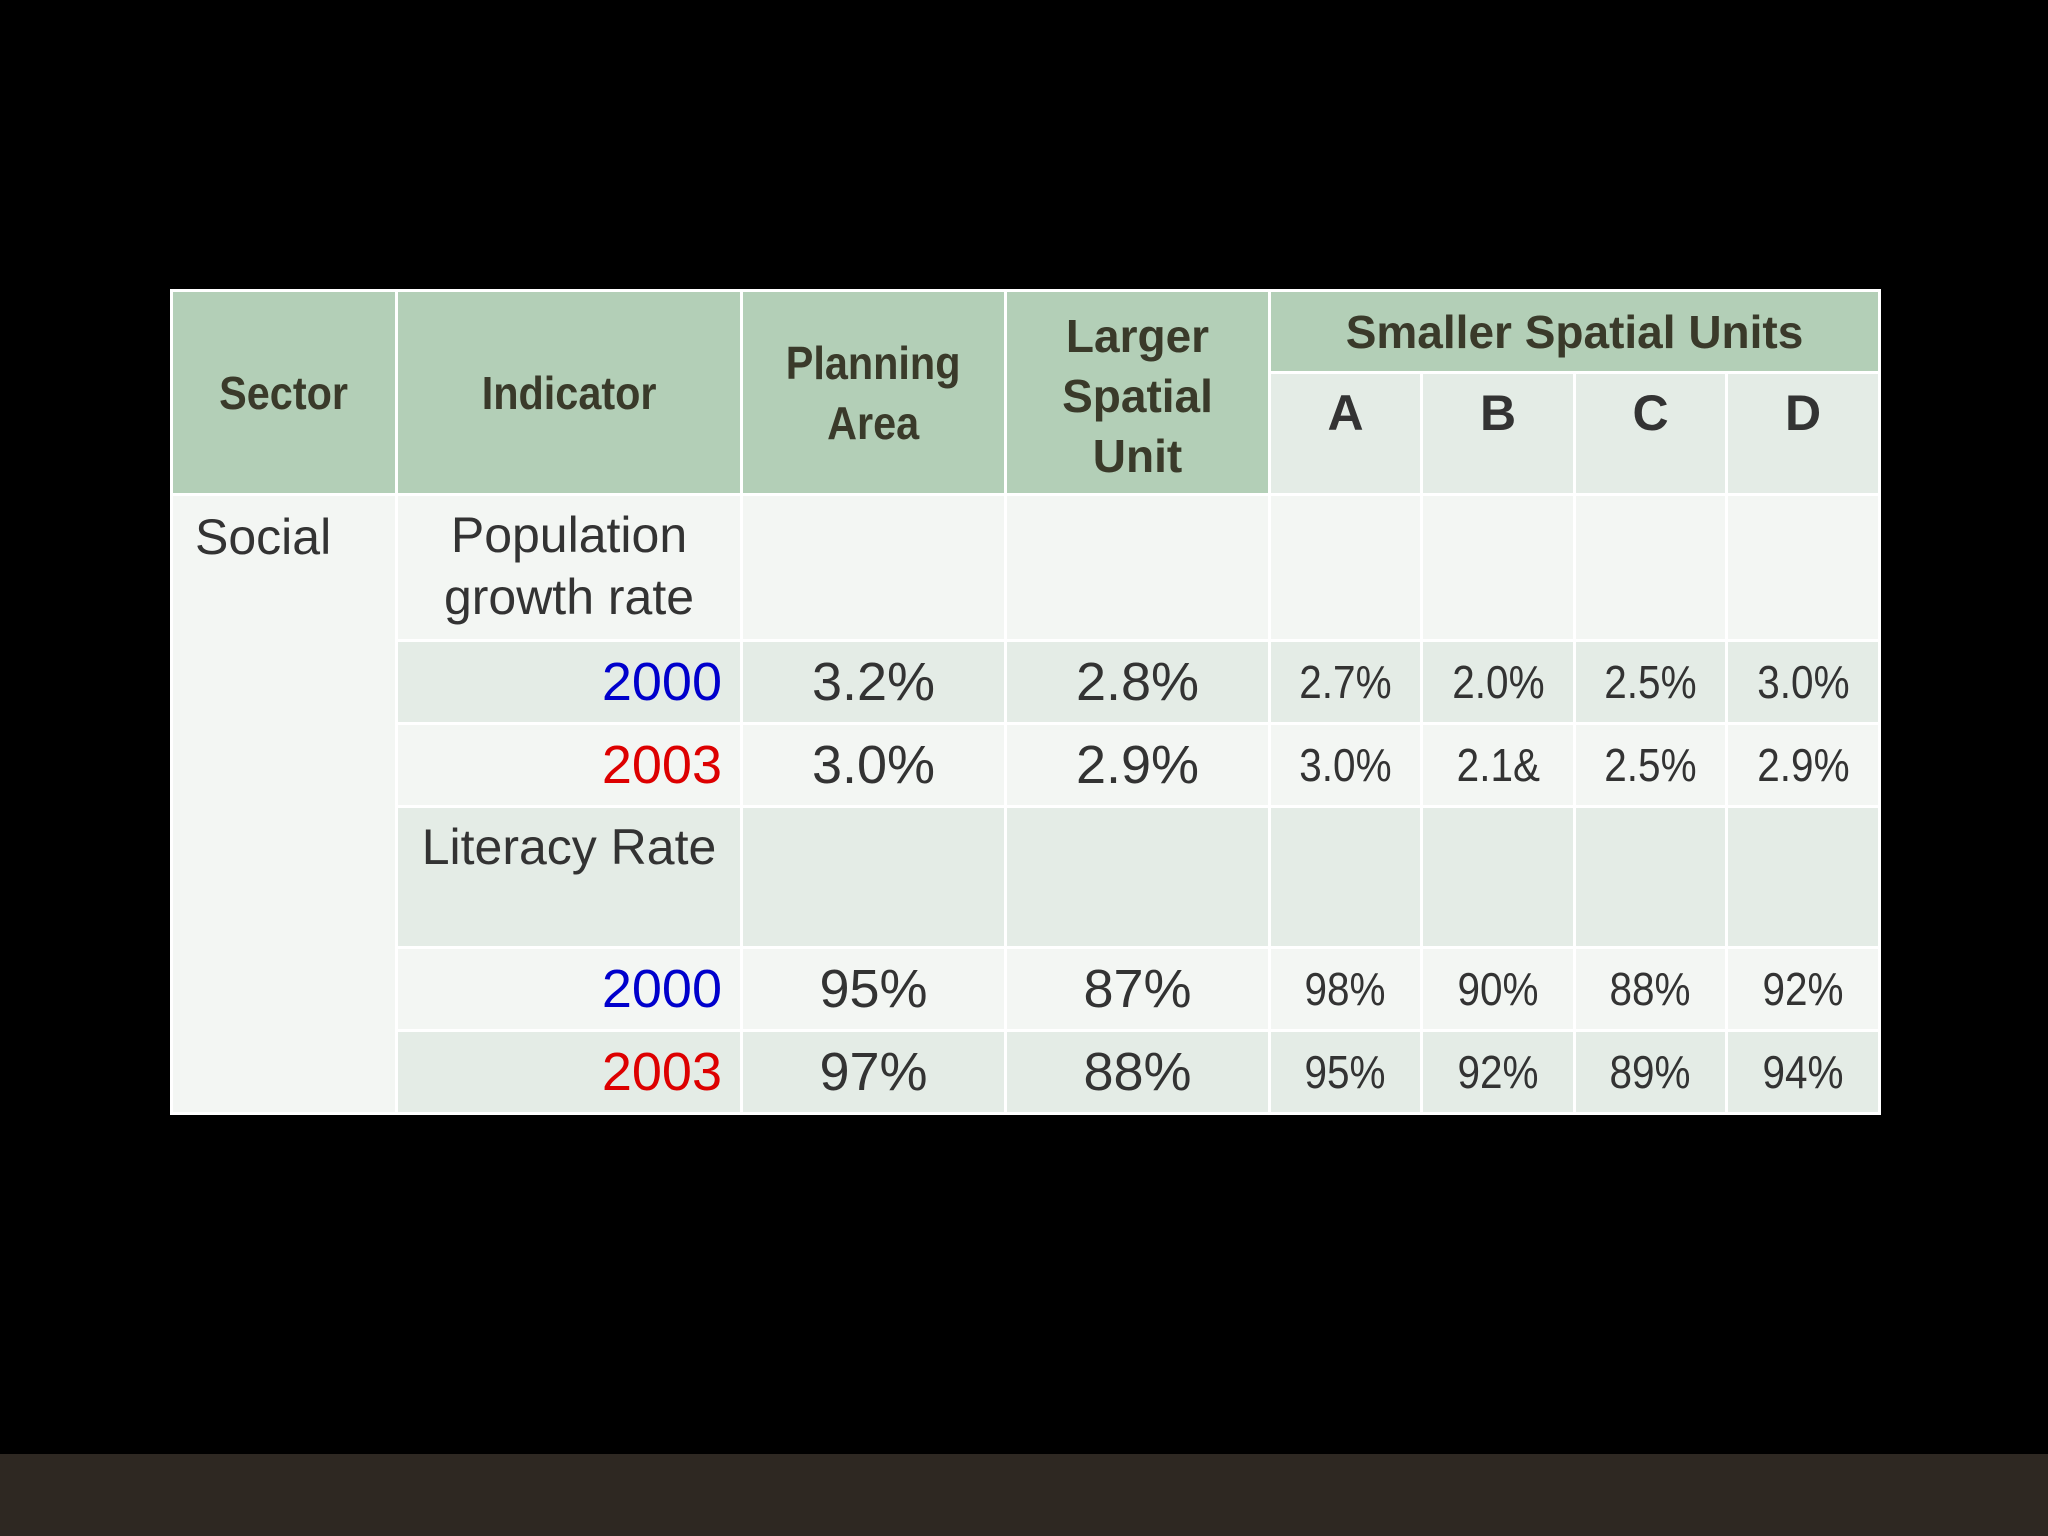  I want to click on header-unit-b: B, so click(1498, 433).